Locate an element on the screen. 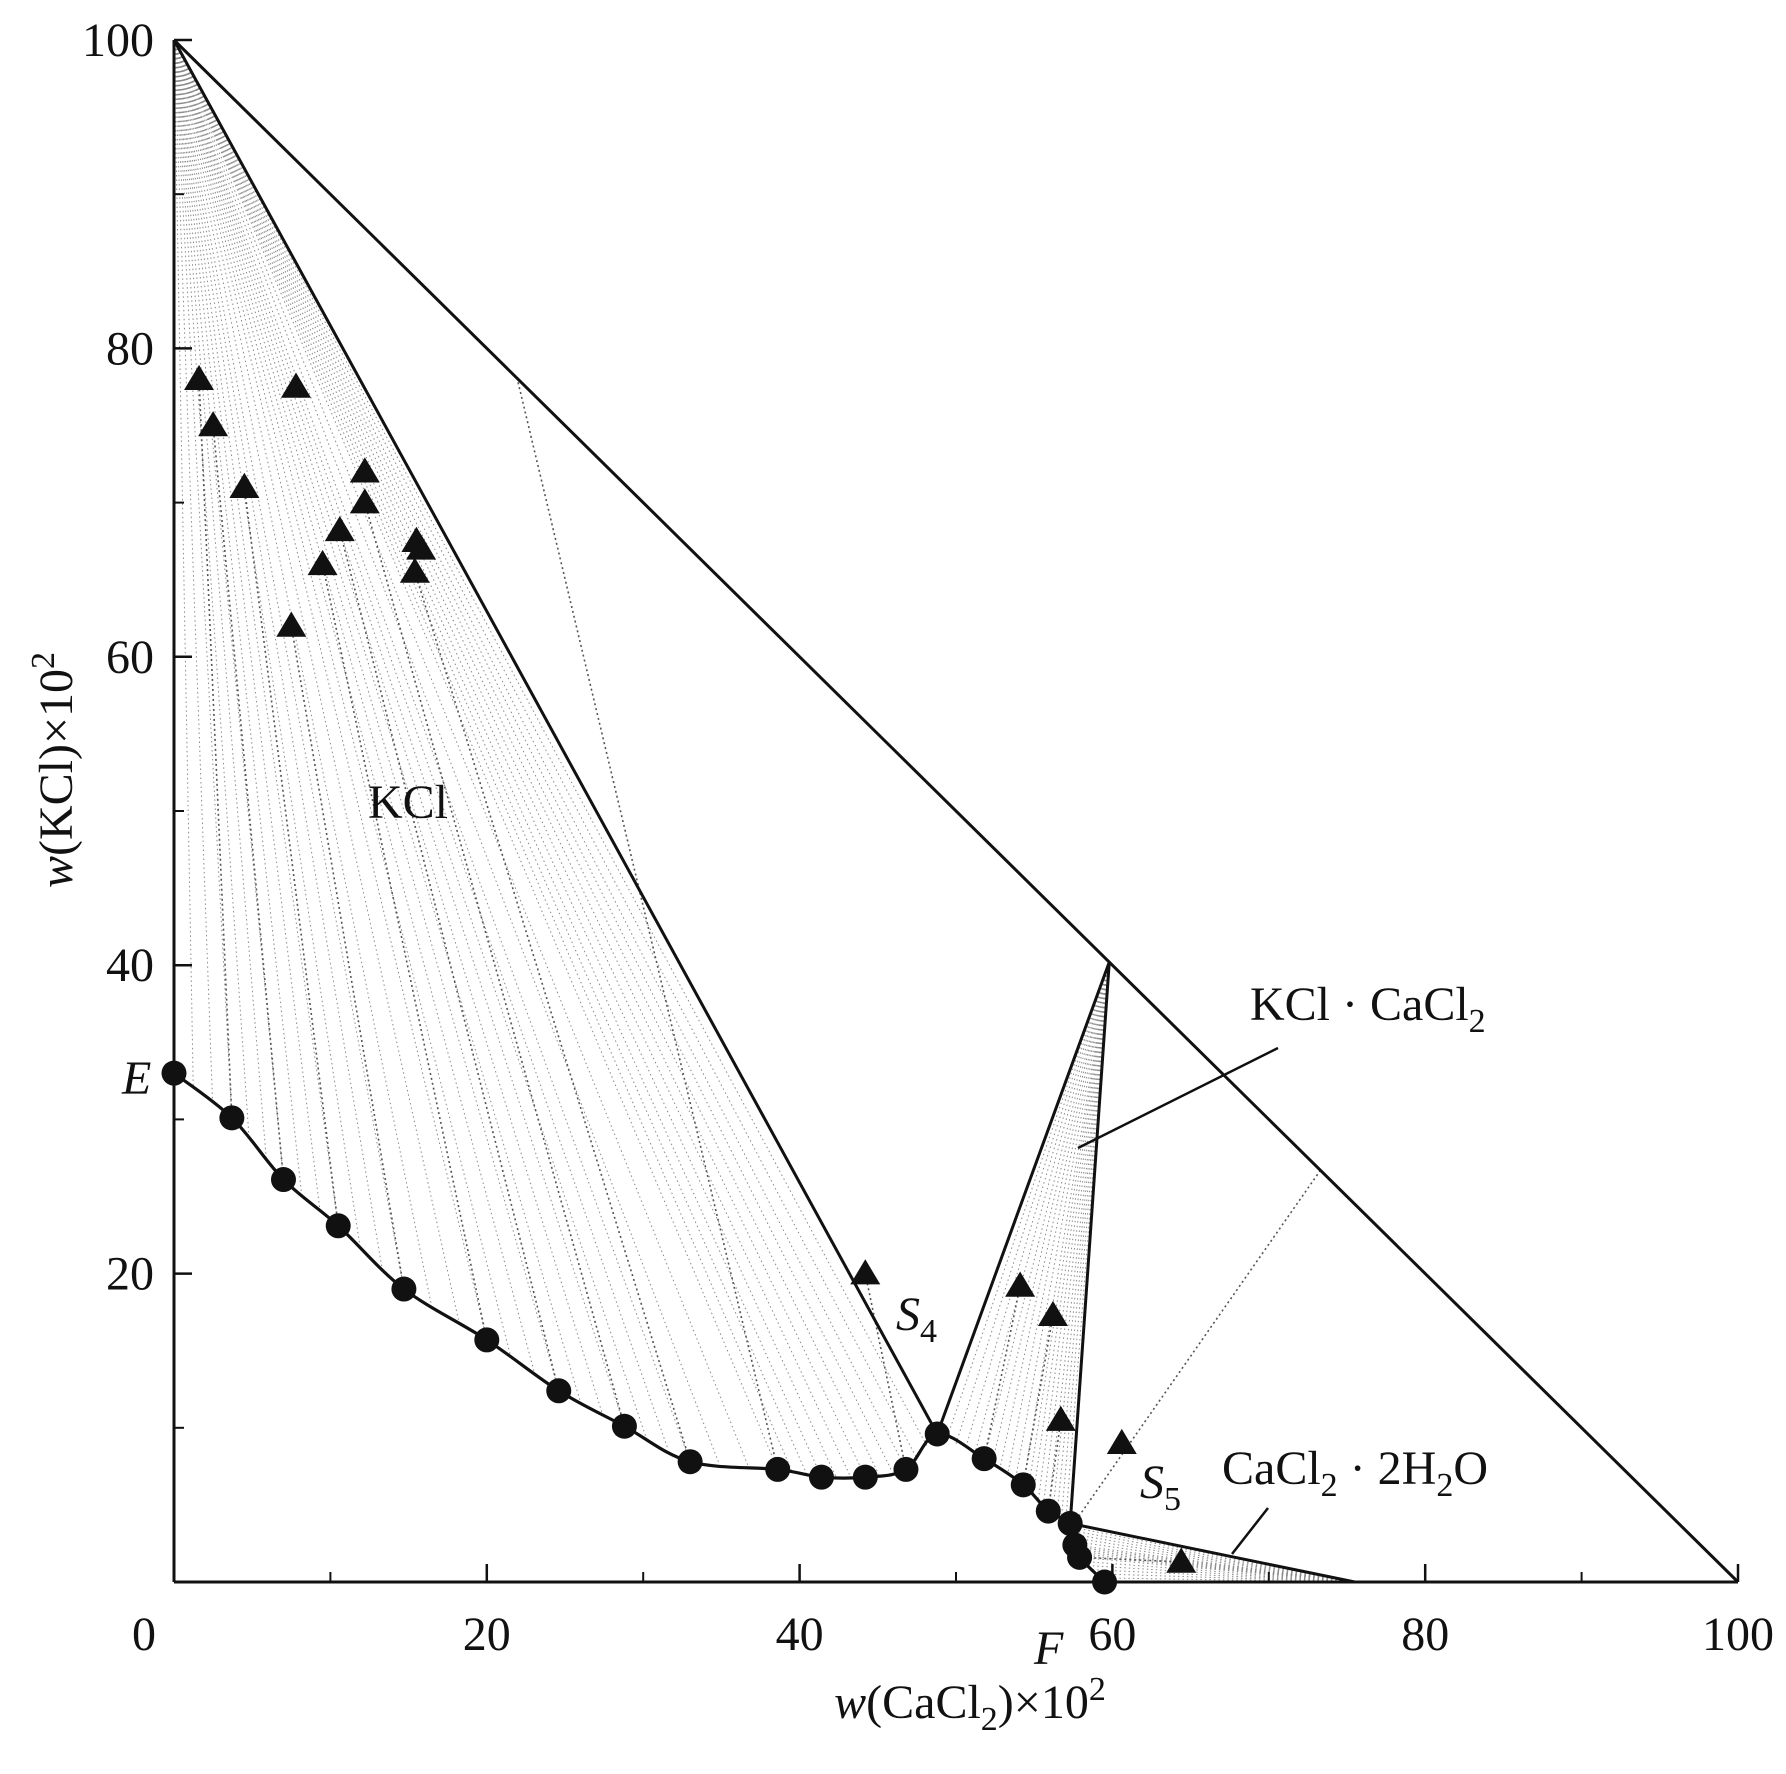 This screenshot has width=1786, height=1774. x-tick-label: 20 is located at coordinates (487, 1634).